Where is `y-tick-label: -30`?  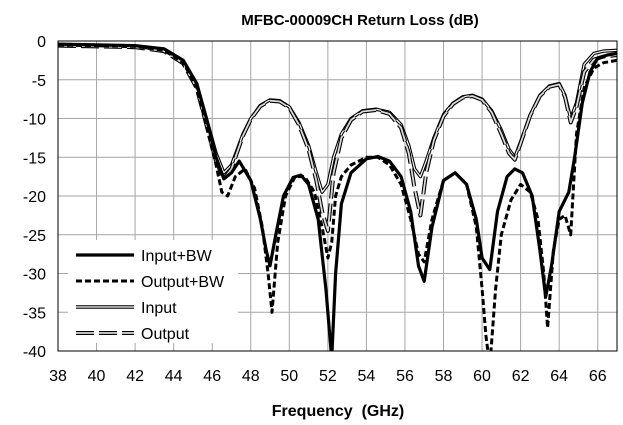 y-tick-label: -30 is located at coordinates (34, 275).